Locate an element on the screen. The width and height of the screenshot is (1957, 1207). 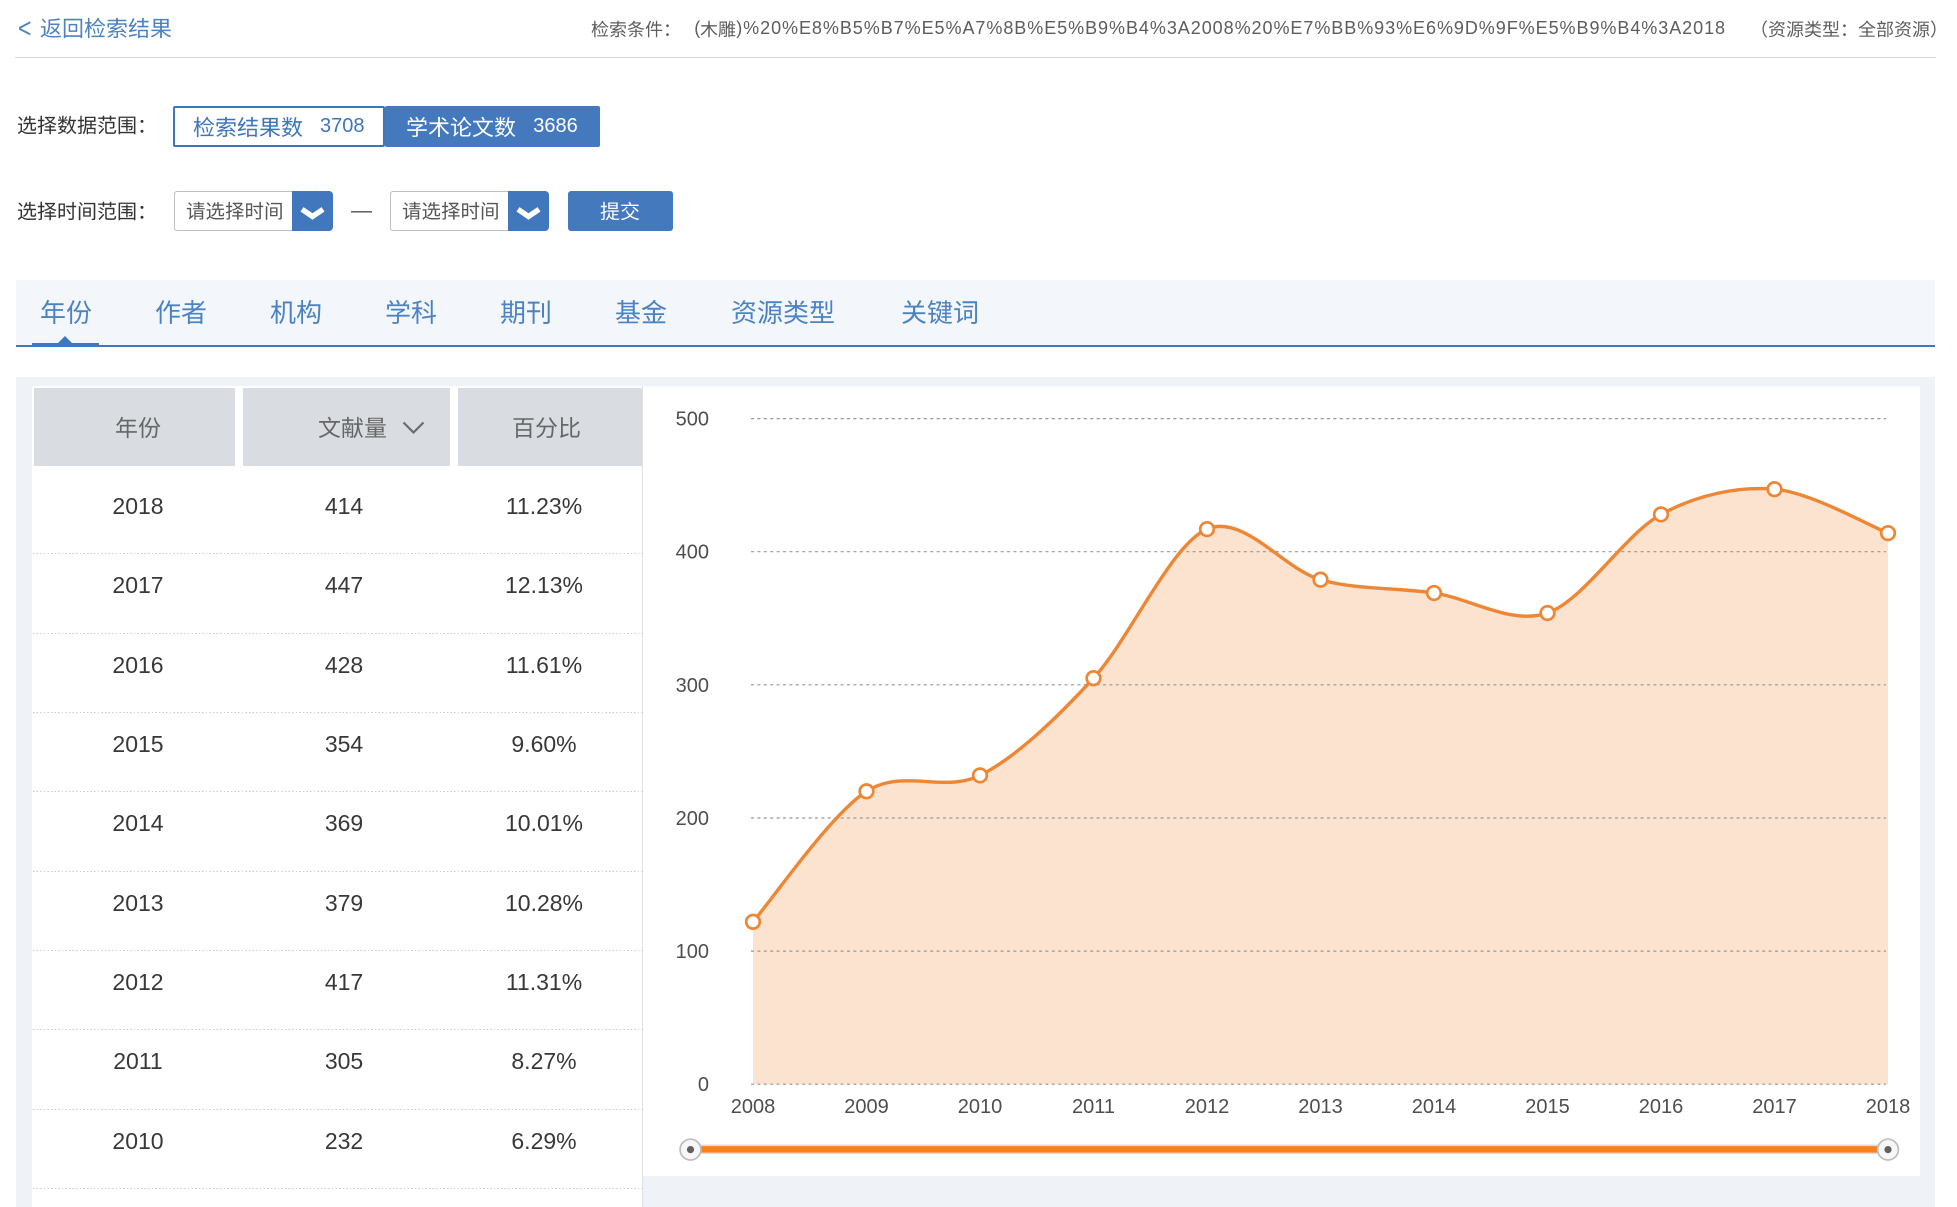
svg-text: 2014 is located at coordinates (1434, 1107).